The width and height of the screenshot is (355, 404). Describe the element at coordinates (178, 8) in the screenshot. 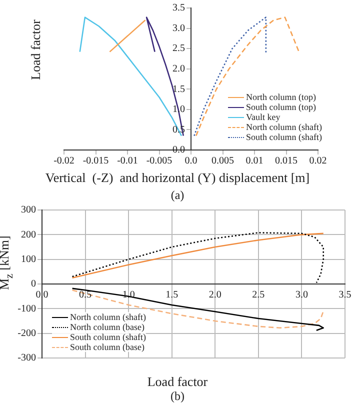

I see `y-tick-label: 3.5` at that location.